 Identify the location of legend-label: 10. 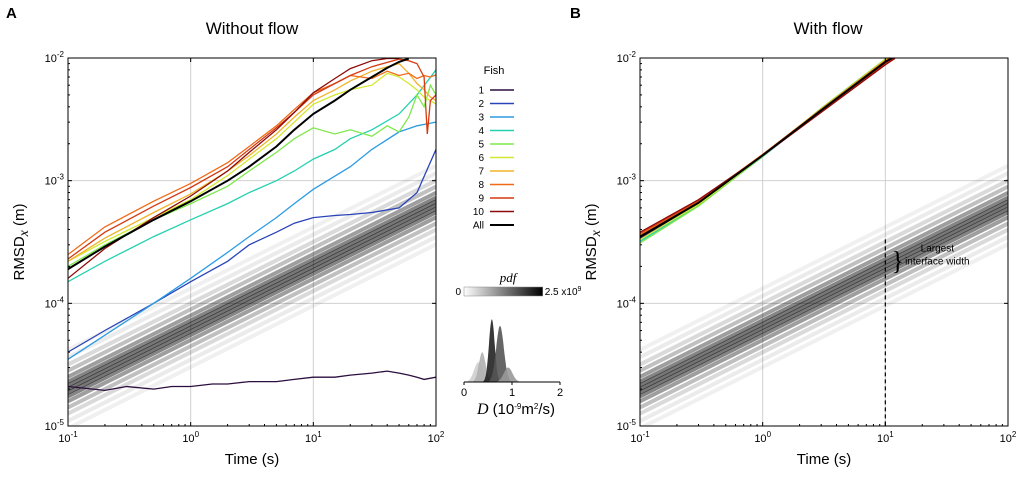
(479, 212).